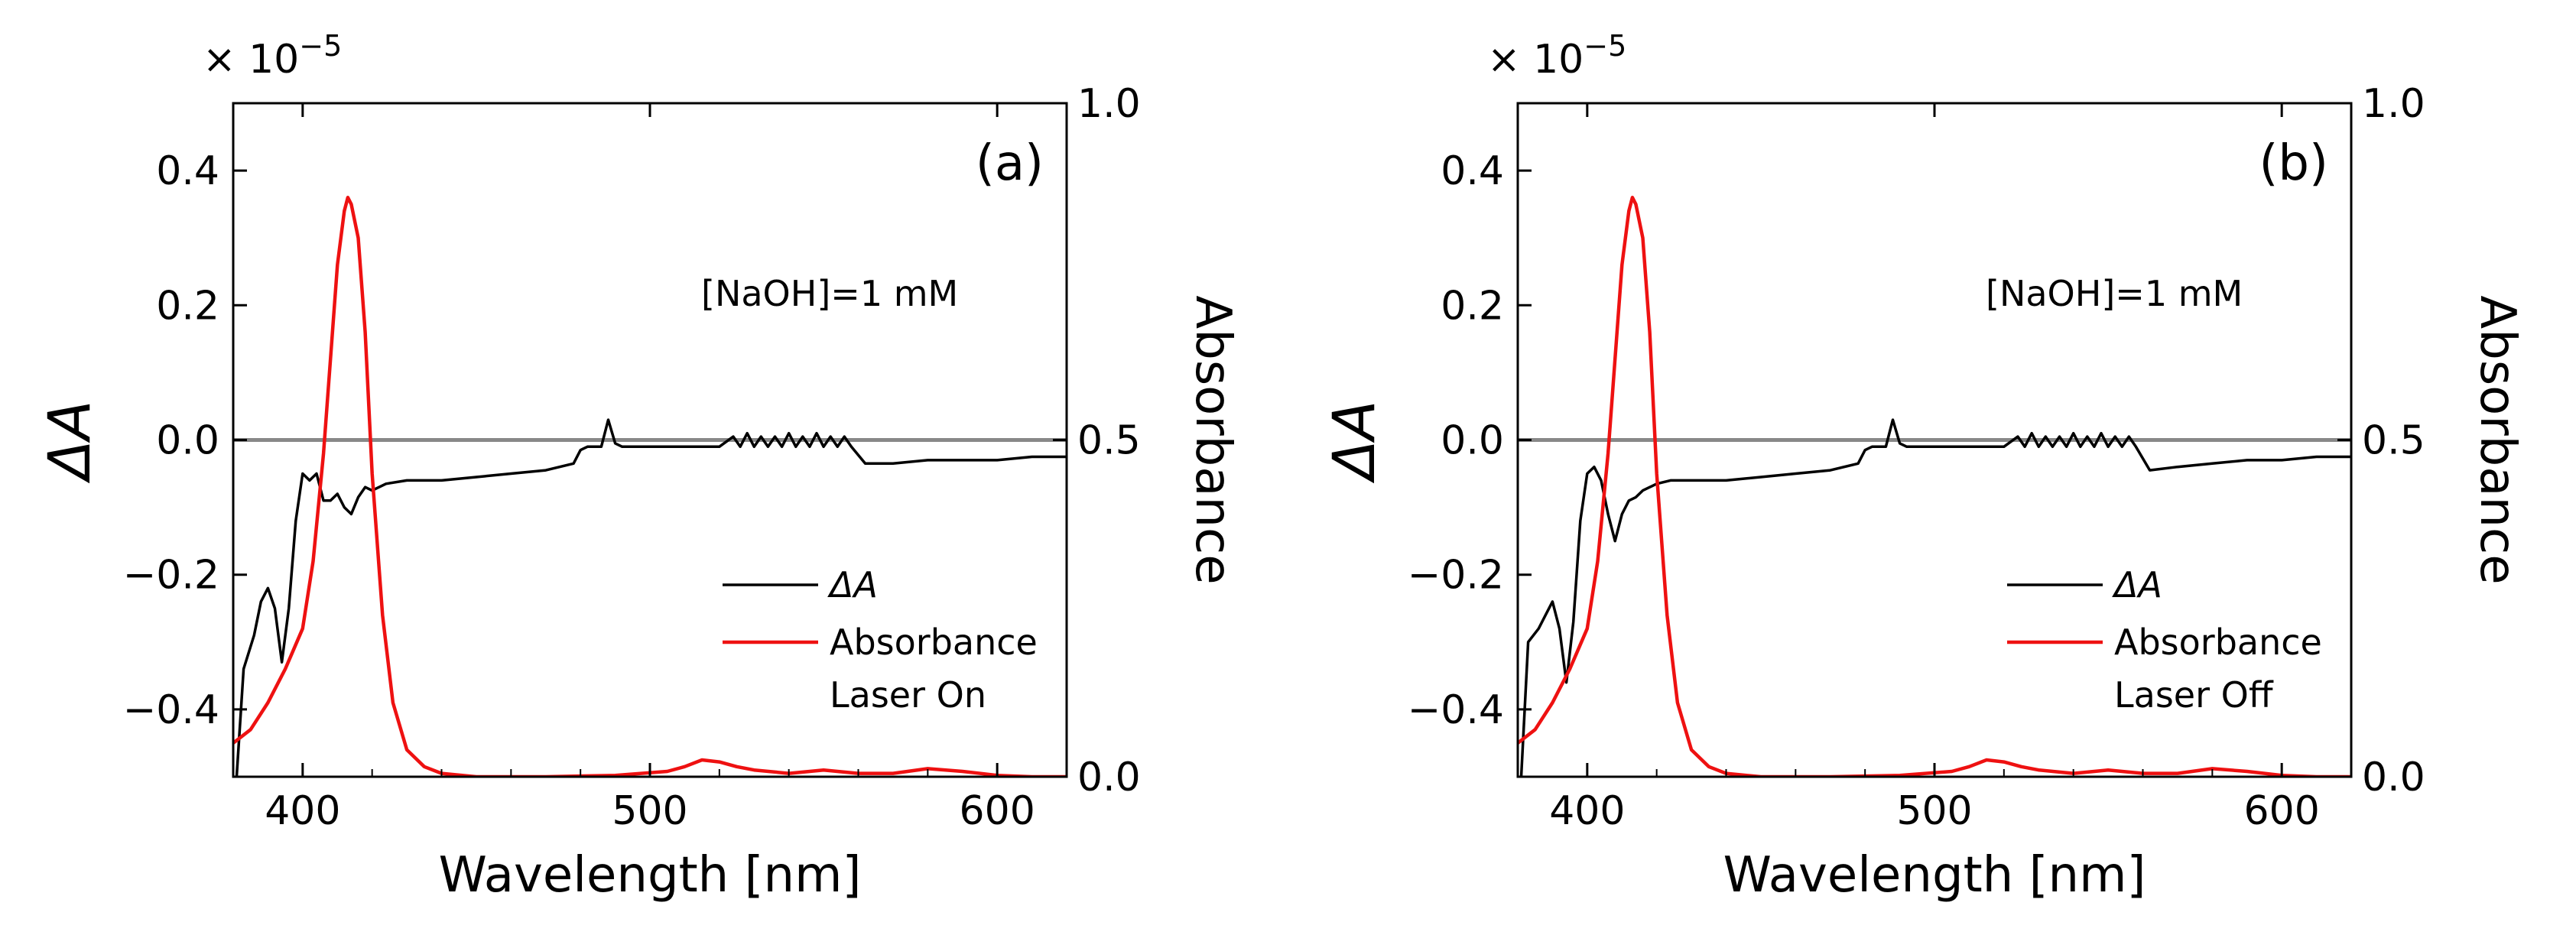 The height and width of the screenshot is (948, 2576). Describe the element at coordinates (2293, 163) in the screenshot. I see `panel-label: (b)` at that location.